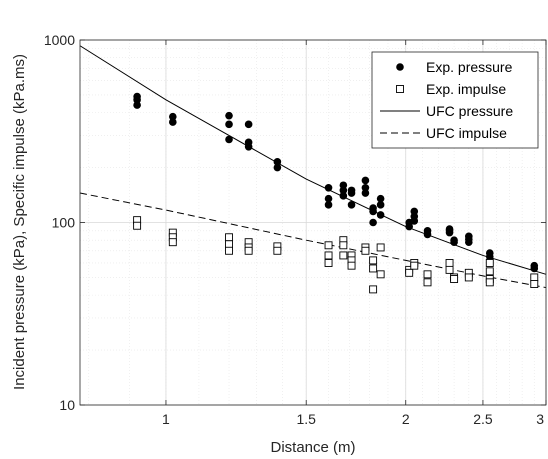 This screenshot has width=548, height=459. What do you see at coordinates (483, 419) in the screenshot?
I see `x-tick-label: 2.5` at bounding box center [483, 419].